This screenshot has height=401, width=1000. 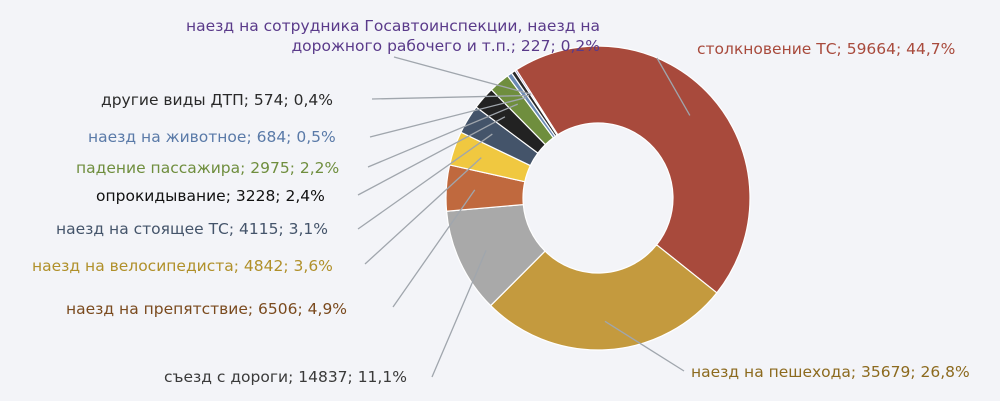 I want to click on slice-label-7: падение пассажира; 2975; 2,2%, so click(x=208, y=168).